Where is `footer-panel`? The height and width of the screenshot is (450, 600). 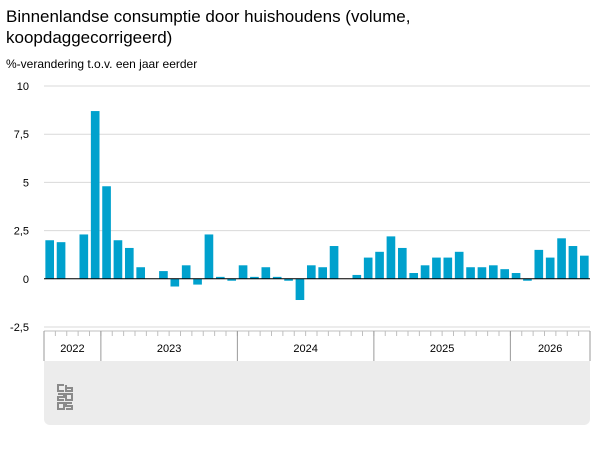 footer-panel is located at coordinates (317, 393).